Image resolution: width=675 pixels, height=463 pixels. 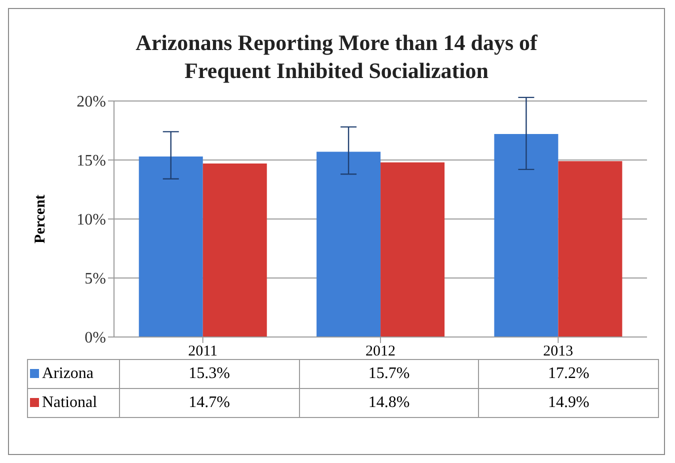 I want to click on data-label: 14.7%, so click(x=210, y=403).